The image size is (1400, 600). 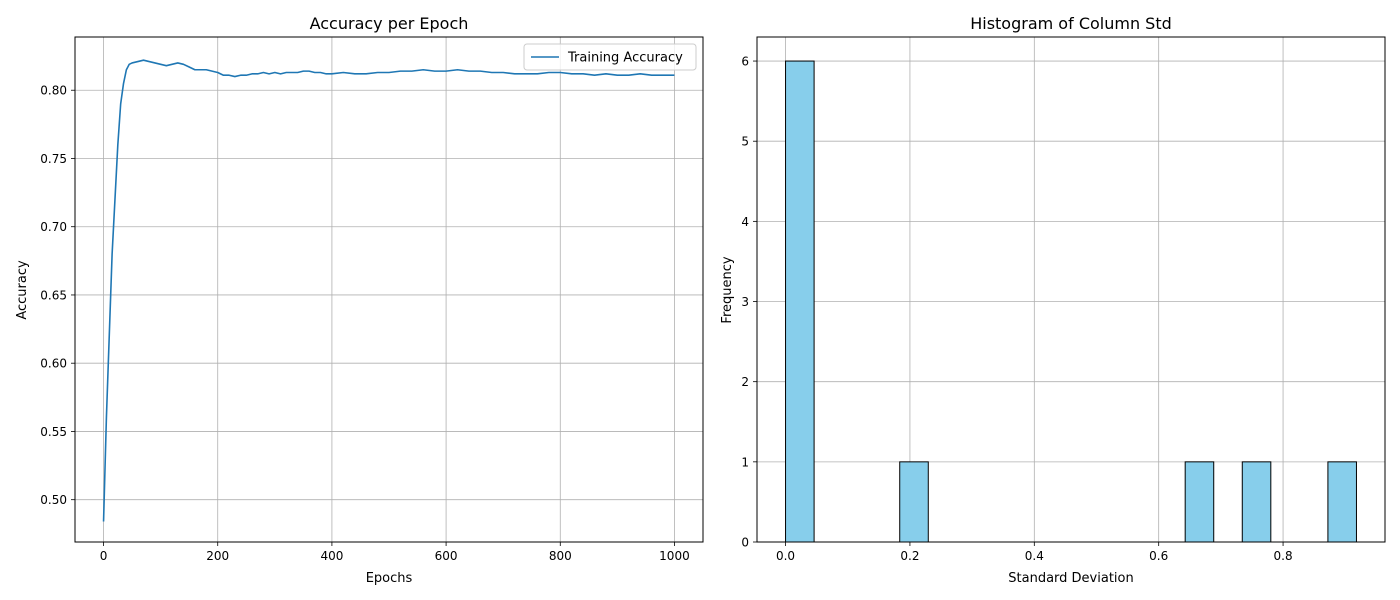 I want to click on histogram-y-tick-label: 3, so click(x=745, y=302).